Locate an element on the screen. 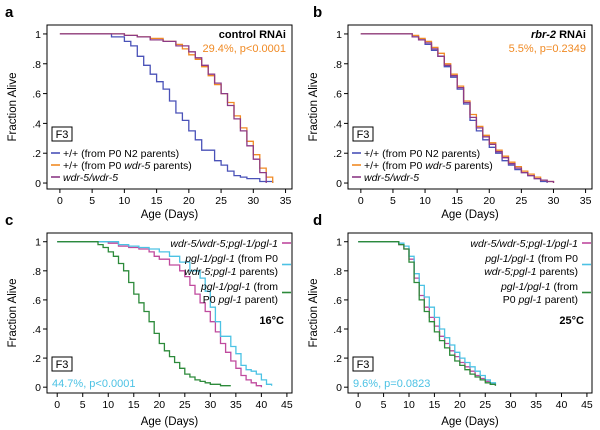 The height and width of the screenshot is (430, 600). stat-annotation: 5.5%, p=0.2349 is located at coordinates (547, 49).